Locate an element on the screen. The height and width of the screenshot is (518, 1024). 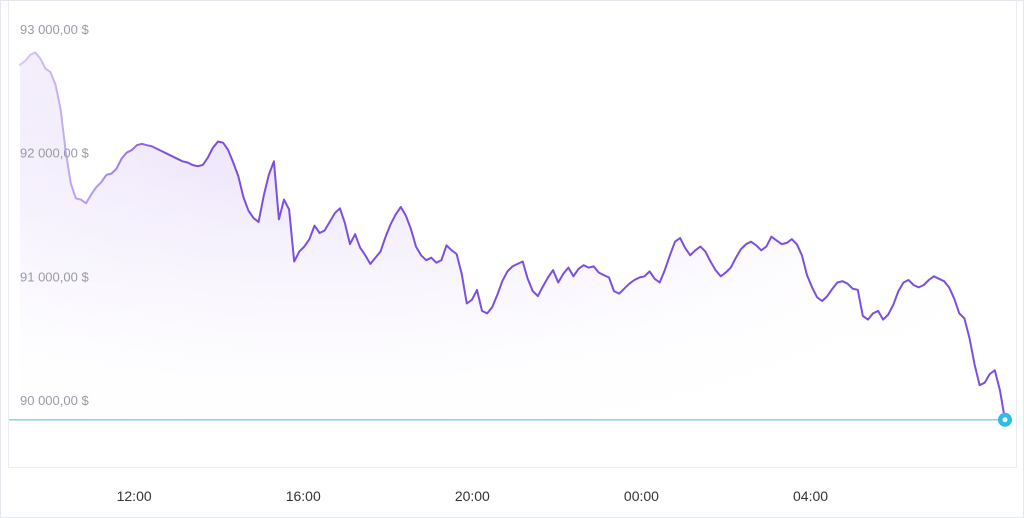
y-tick-label: 92 000,00 $ is located at coordinates (54, 153).